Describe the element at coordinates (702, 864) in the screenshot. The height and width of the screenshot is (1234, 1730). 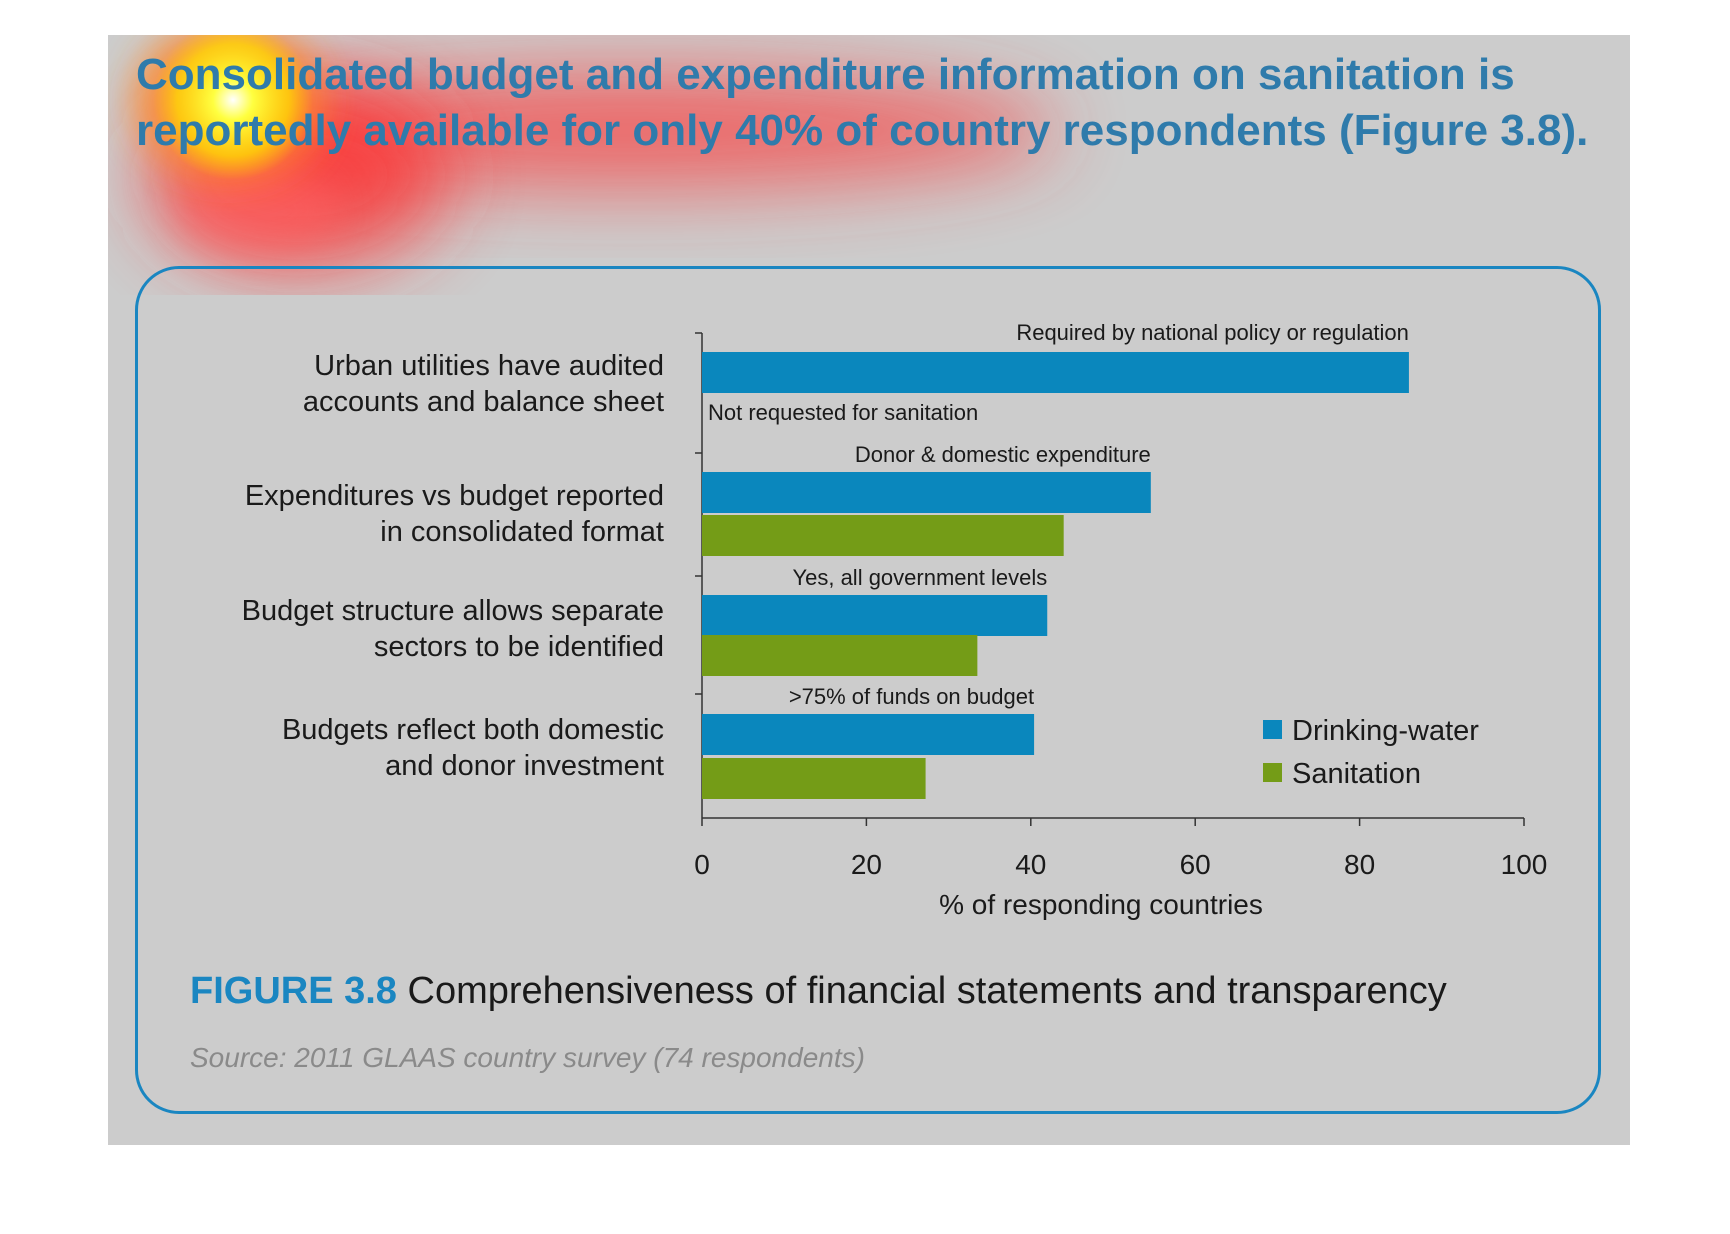
I see `x-tick-label: 0` at that location.